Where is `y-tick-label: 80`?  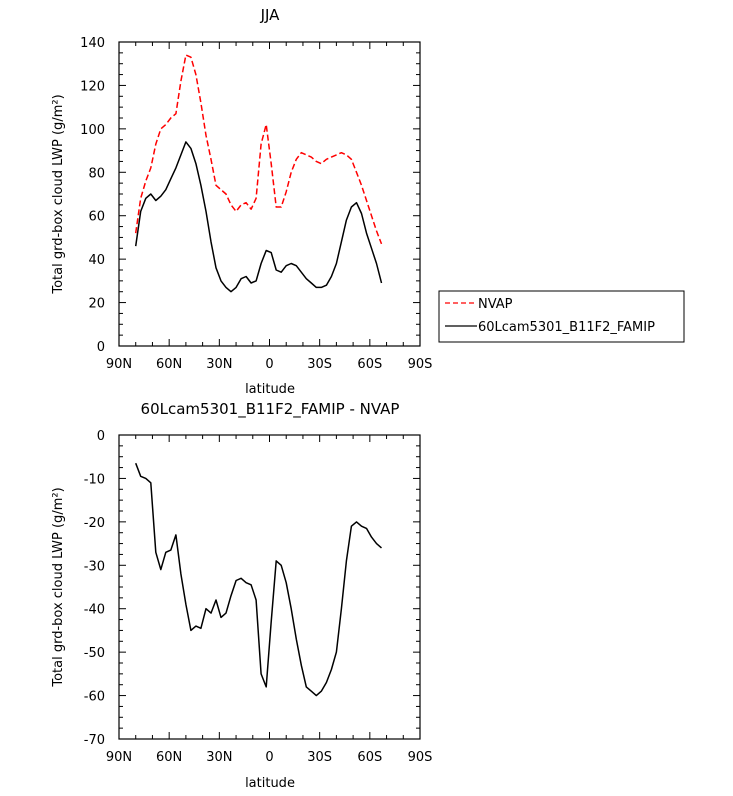
y-tick-label: 80 is located at coordinates (96, 173).